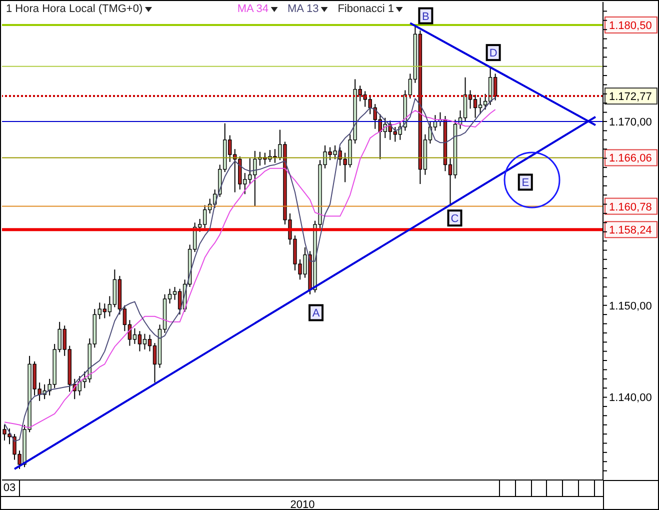 The image size is (659, 510). Describe the element at coordinates (630, 158) in the screenshot. I see `ref-line-label: 1.166,06` at that location.